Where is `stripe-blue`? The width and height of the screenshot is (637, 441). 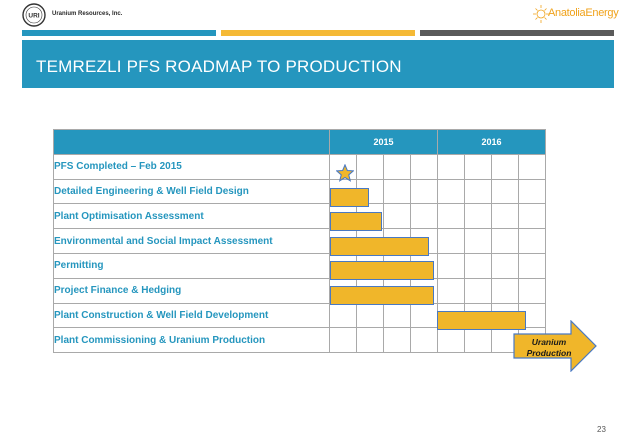
stripe-blue is located at coordinates (119, 33).